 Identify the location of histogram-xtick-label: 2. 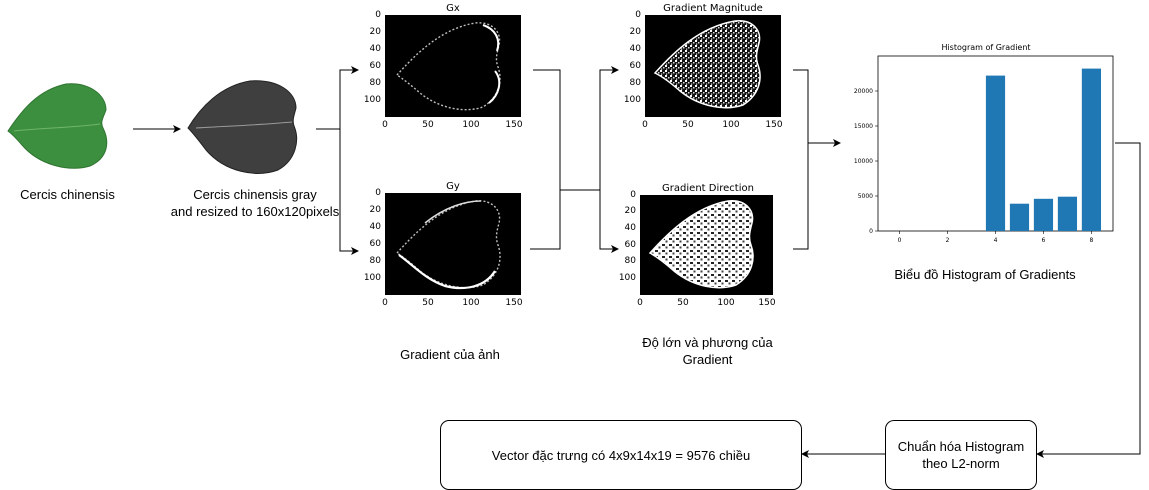
(948, 240).